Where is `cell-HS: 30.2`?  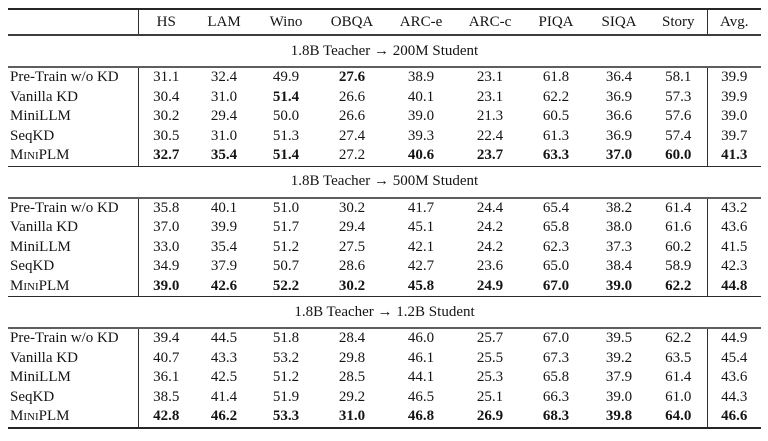 cell-HS: 30.2 is located at coordinates (165, 117).